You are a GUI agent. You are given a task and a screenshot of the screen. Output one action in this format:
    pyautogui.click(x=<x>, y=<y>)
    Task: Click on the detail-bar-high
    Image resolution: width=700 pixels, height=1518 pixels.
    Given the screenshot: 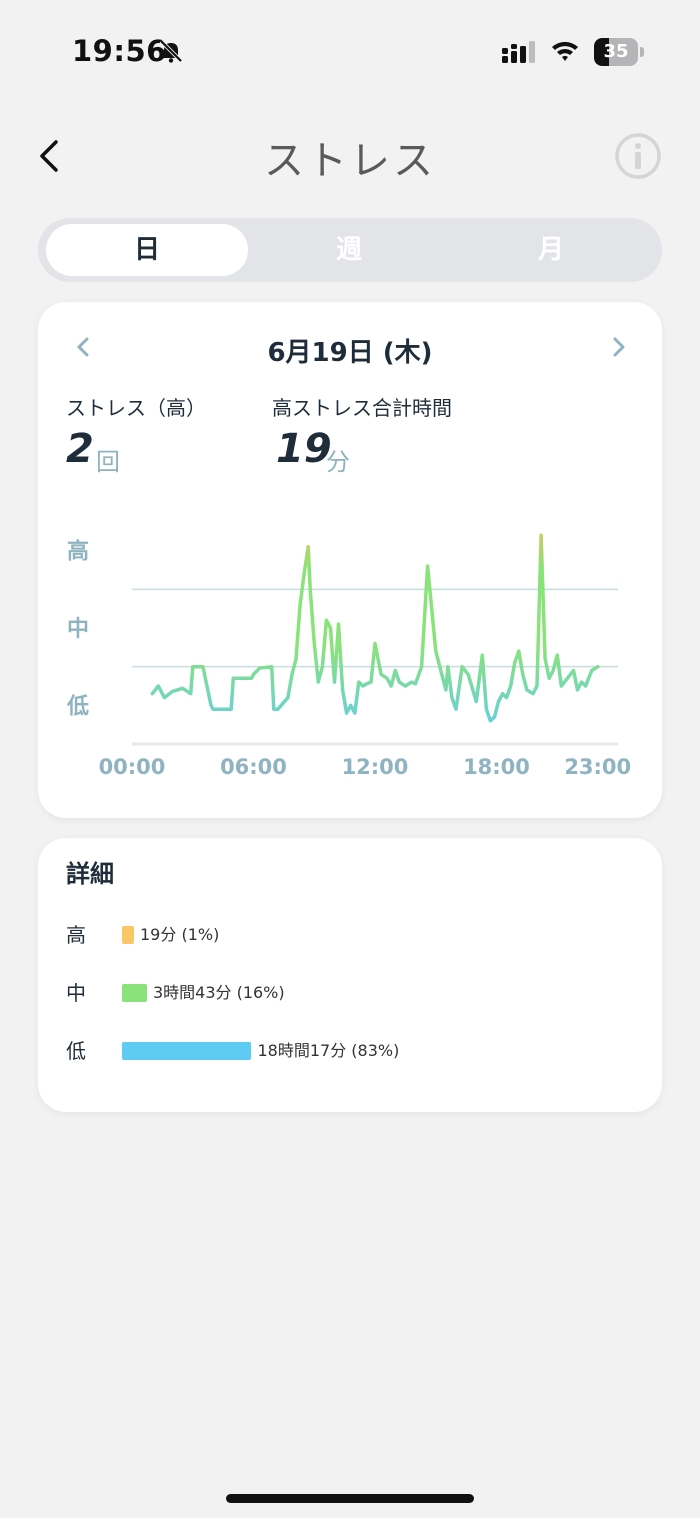 What is the action you would take?
    pyautogui.click(x=128, y=935)
    